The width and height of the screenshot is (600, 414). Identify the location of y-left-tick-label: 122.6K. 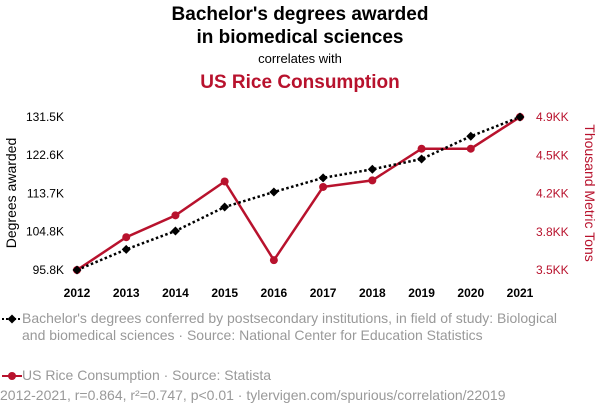
(45, 155).